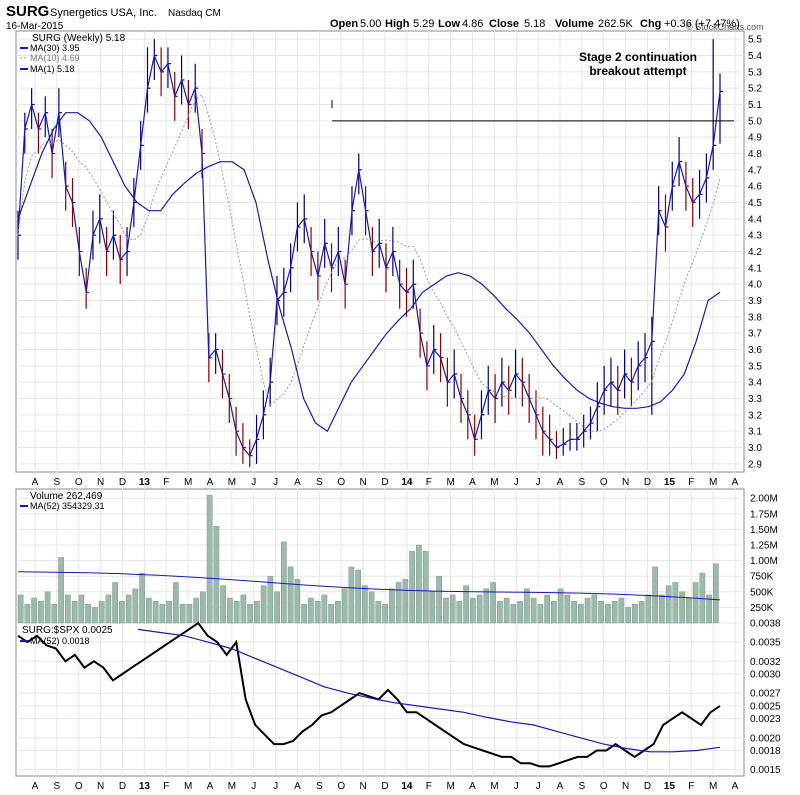 The width and height of the screenshot is (800, 795). What do you see at coordinates (755, 219) in the screenshot?
I see `price-tick-label: 4.4` at bounding box center [755, 219].